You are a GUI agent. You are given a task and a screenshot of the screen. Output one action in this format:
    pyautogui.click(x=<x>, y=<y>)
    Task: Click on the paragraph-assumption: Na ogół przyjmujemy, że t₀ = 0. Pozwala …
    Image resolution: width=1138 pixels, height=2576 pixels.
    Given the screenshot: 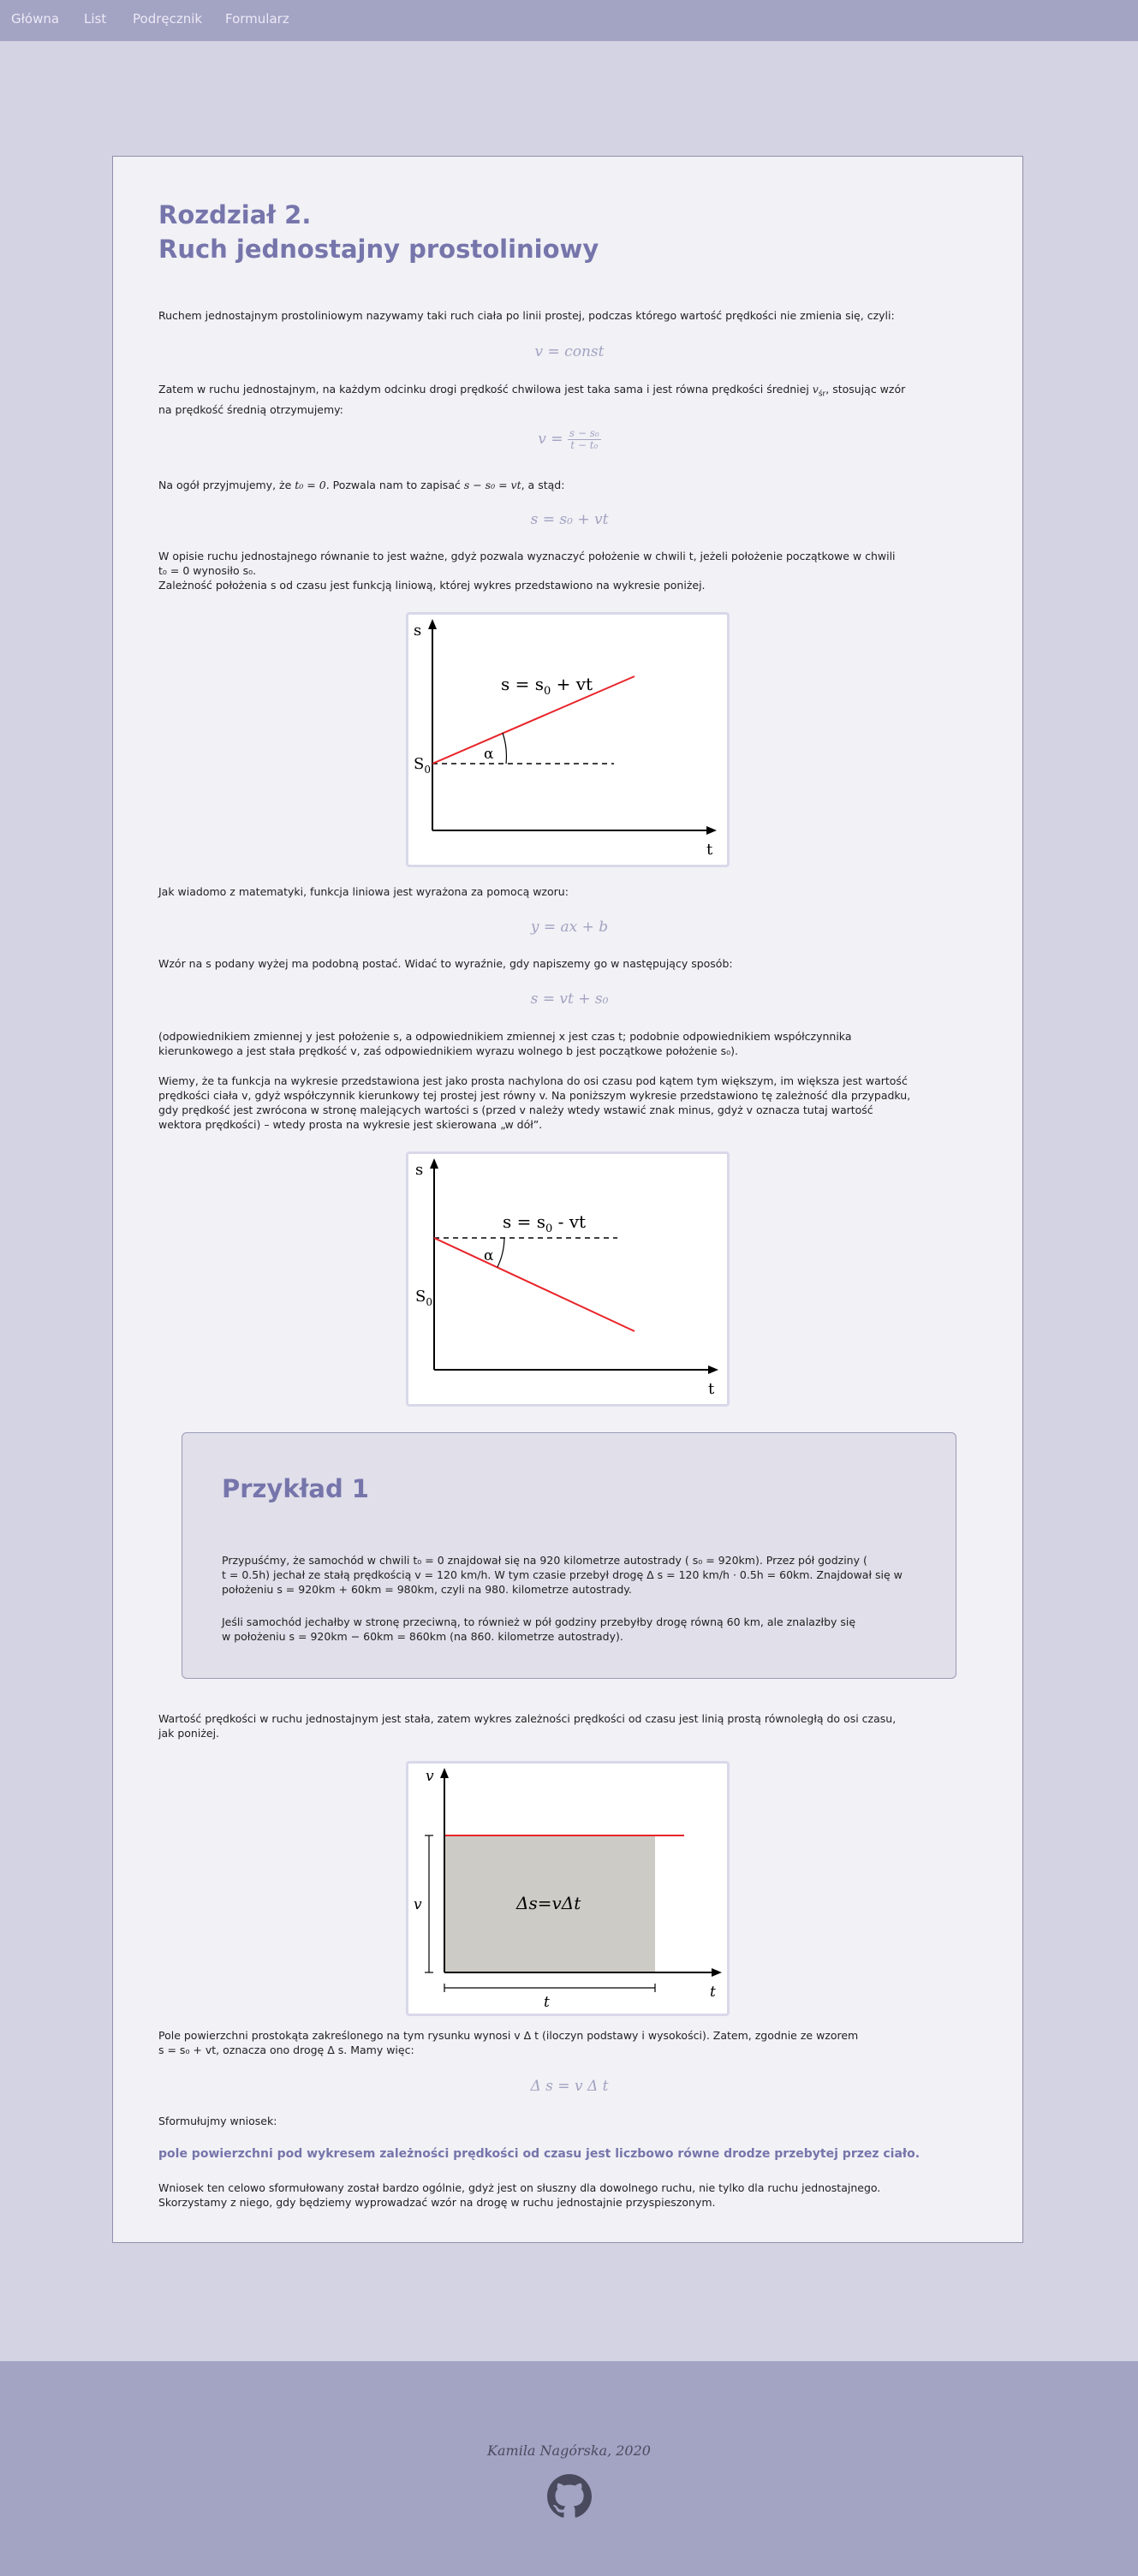 What is the action you would take?
    pyautogui.click(x=361, y=485)
    